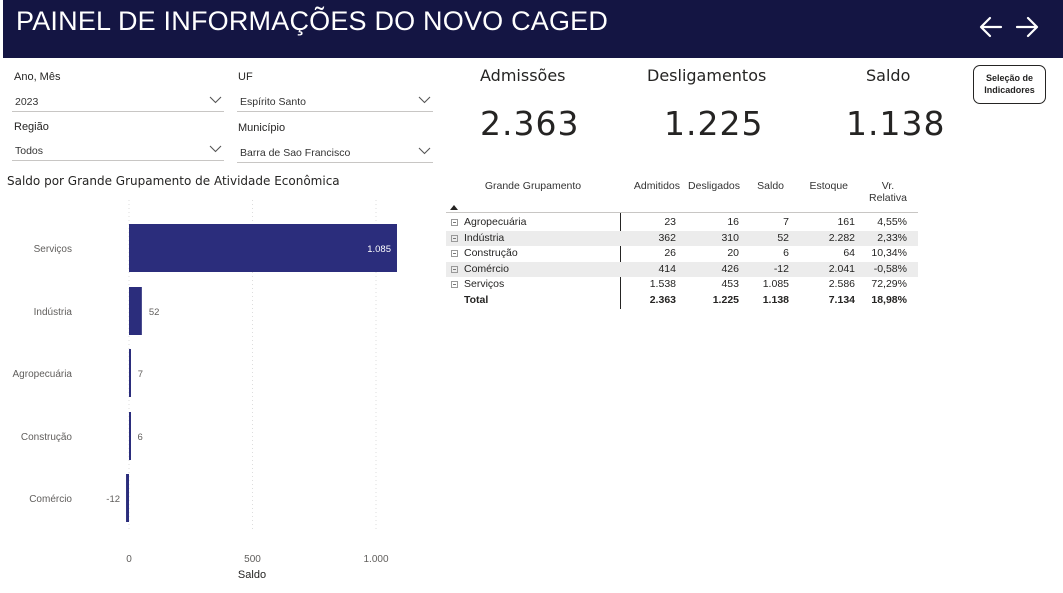 The image size is (1063, 593). I want to click on slicer-value-uf: Espírito Santo, so click(273, 102).